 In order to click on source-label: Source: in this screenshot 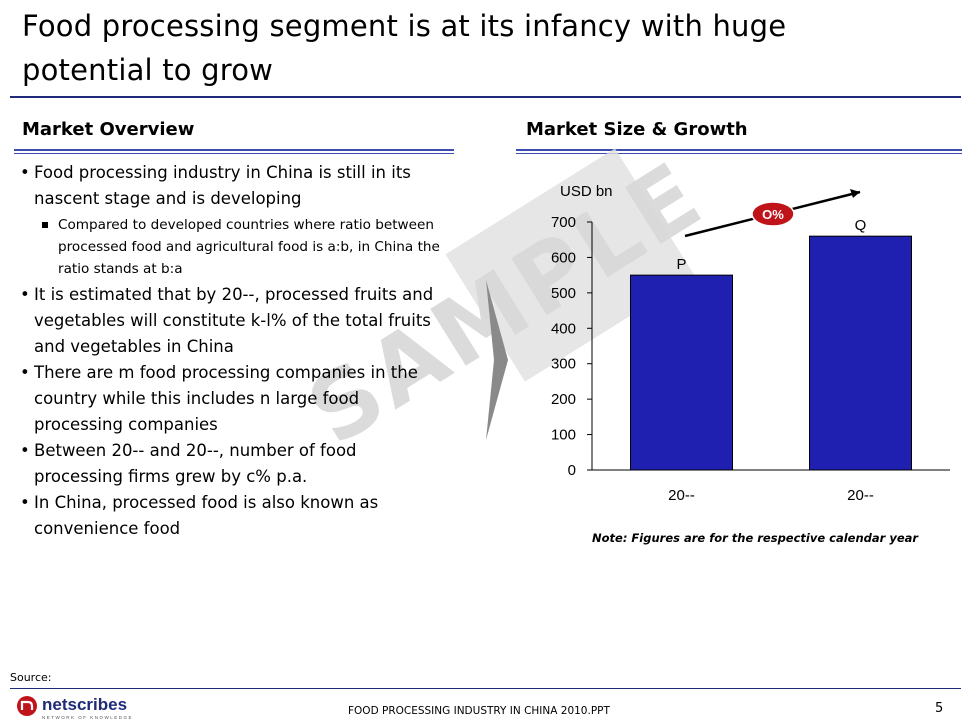, I will do `click(31, 677)`.